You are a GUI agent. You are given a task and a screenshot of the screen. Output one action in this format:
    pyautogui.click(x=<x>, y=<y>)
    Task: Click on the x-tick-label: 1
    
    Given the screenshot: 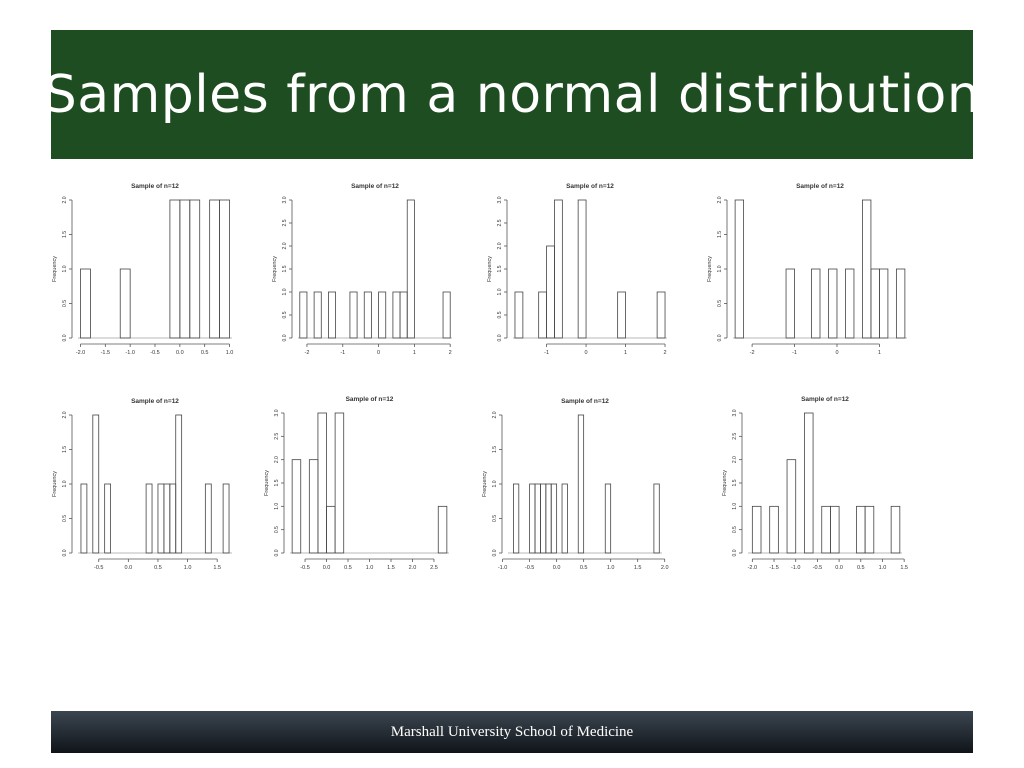 What is the action you would take?
    pyautogui.click(x=879, y=353)
    